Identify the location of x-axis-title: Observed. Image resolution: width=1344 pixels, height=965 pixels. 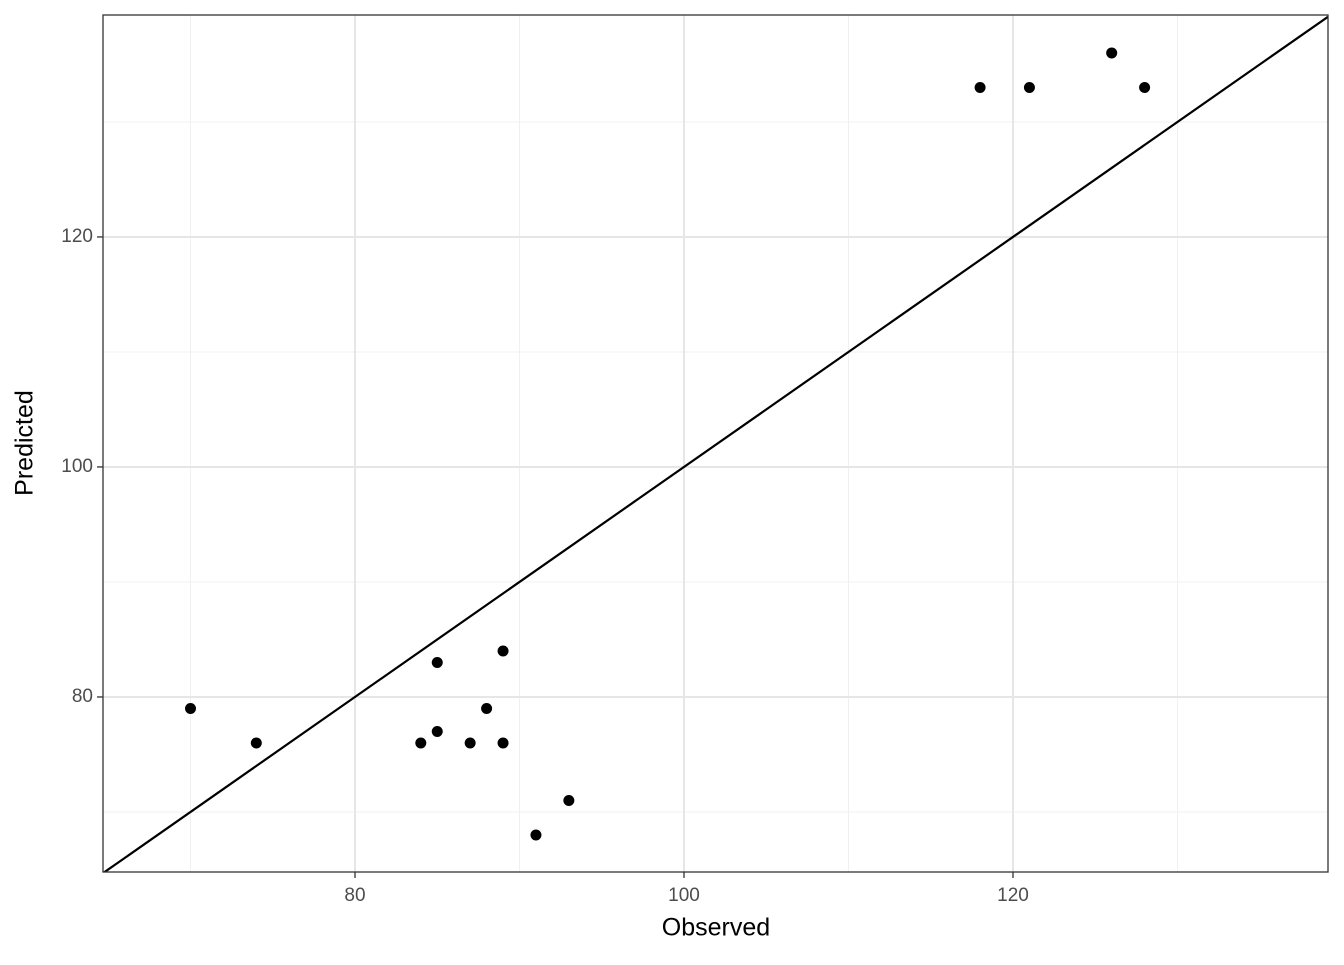
(716, 928).